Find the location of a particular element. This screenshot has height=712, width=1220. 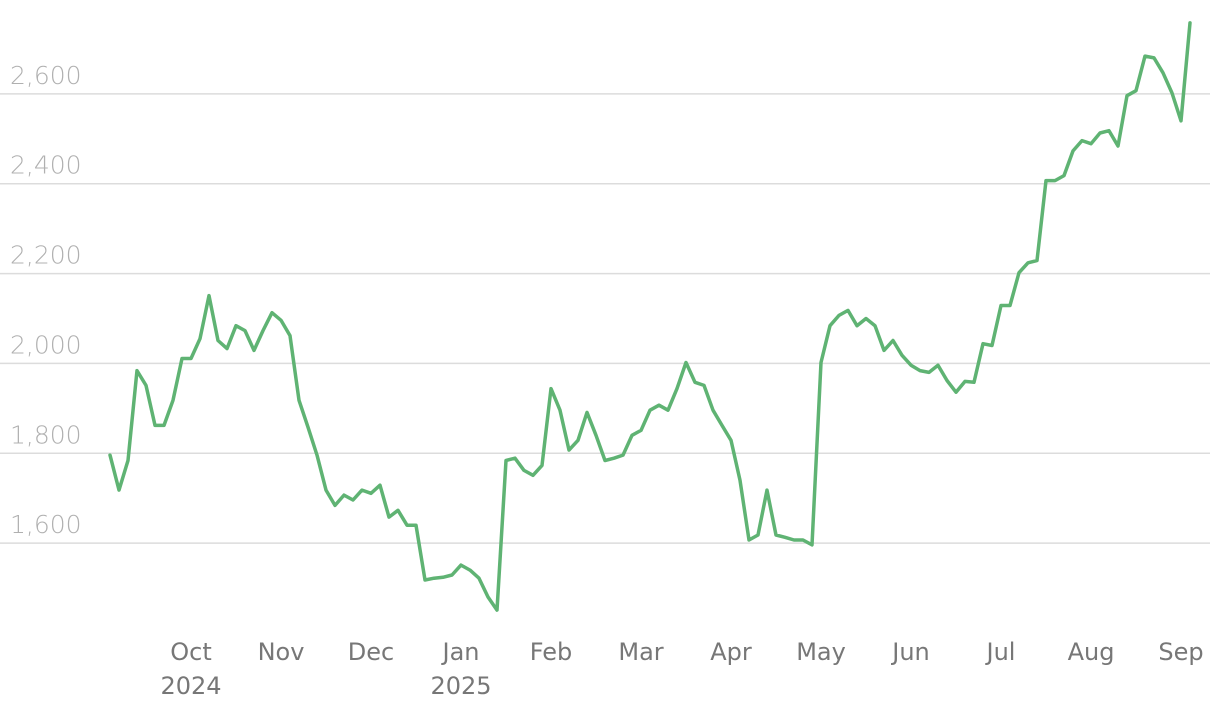

x-tick-label: Sep is located at coordinates (1180, 652).